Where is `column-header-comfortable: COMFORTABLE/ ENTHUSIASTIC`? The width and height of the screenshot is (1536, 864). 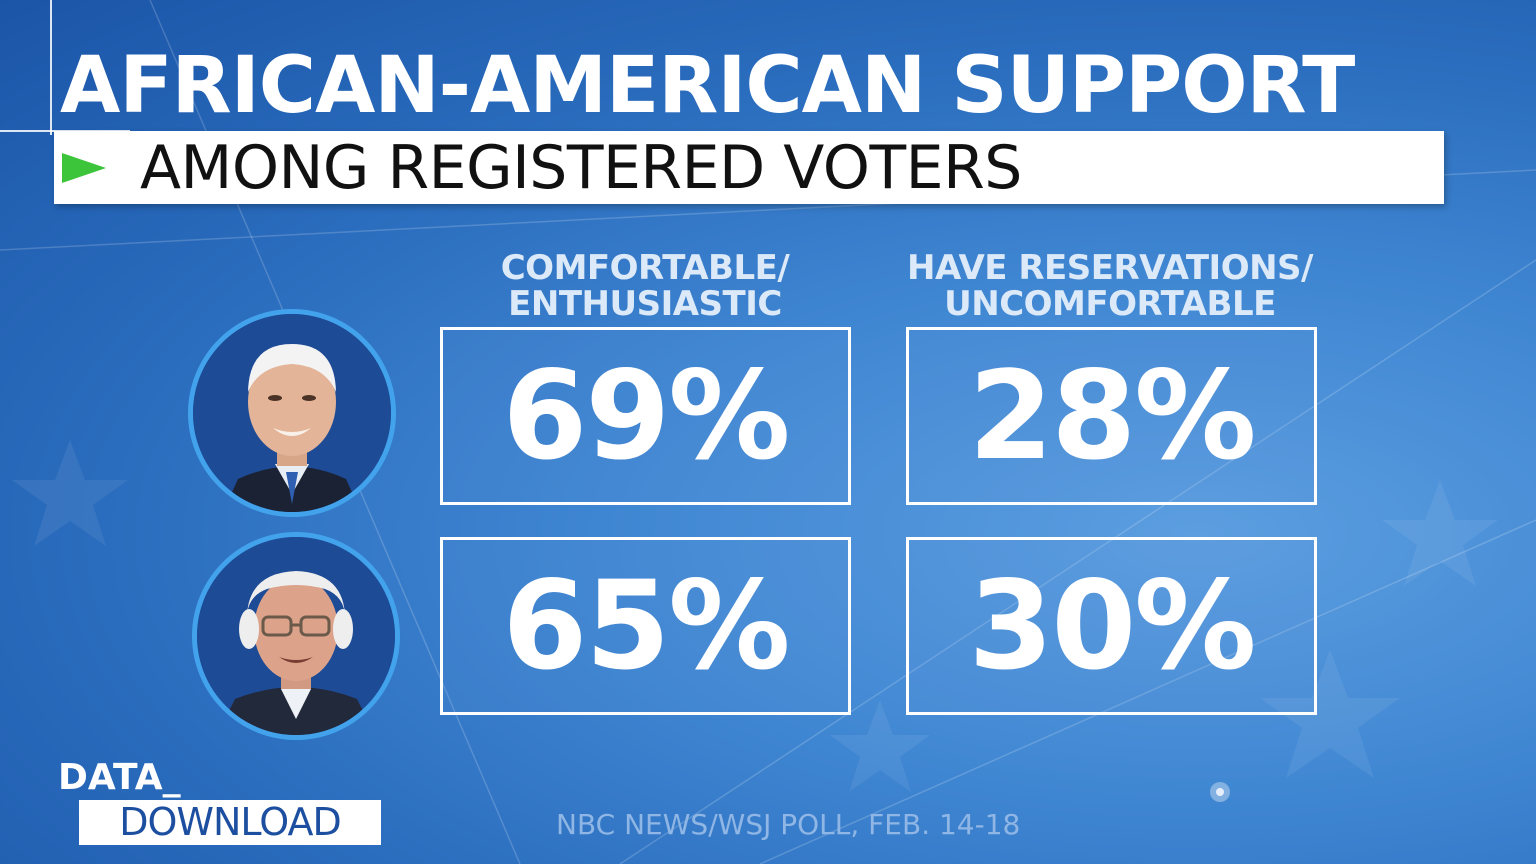 column-header-comfortable: COMFORTABLE/ ENTHUSIASTIC is located at coordinates (645, 286).